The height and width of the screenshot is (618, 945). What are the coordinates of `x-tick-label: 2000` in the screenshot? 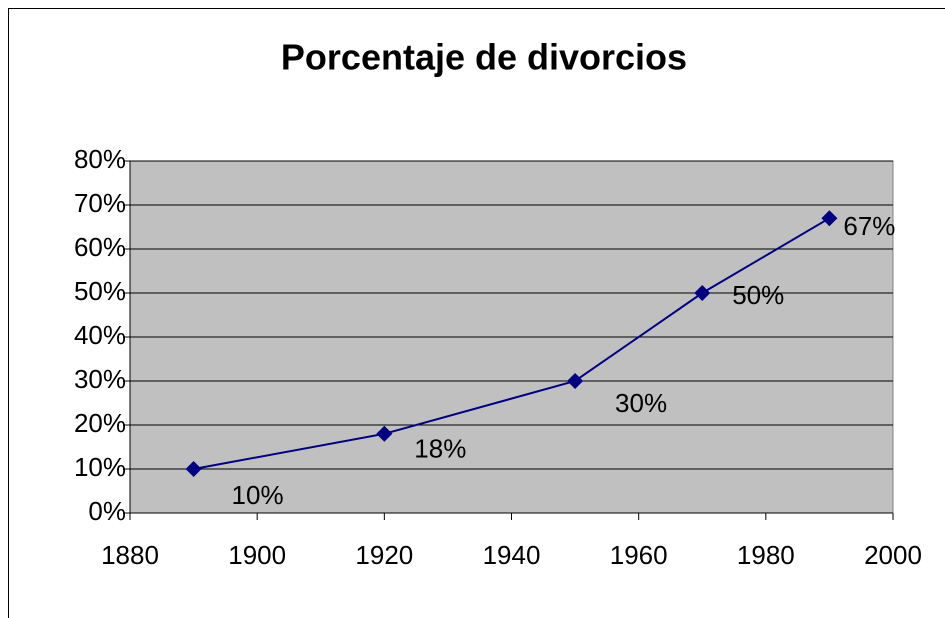 It's located at (893, 555).